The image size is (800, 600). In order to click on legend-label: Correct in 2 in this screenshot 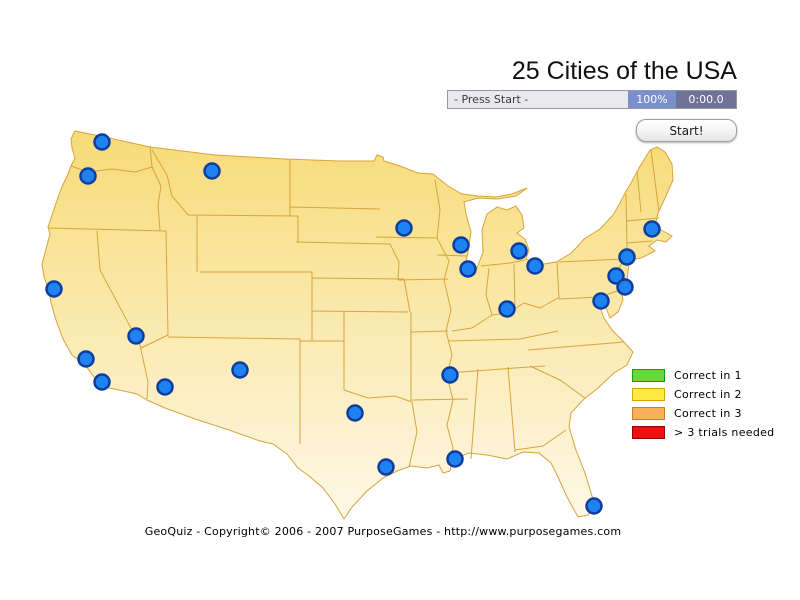, I will do `click(708, 394)`.